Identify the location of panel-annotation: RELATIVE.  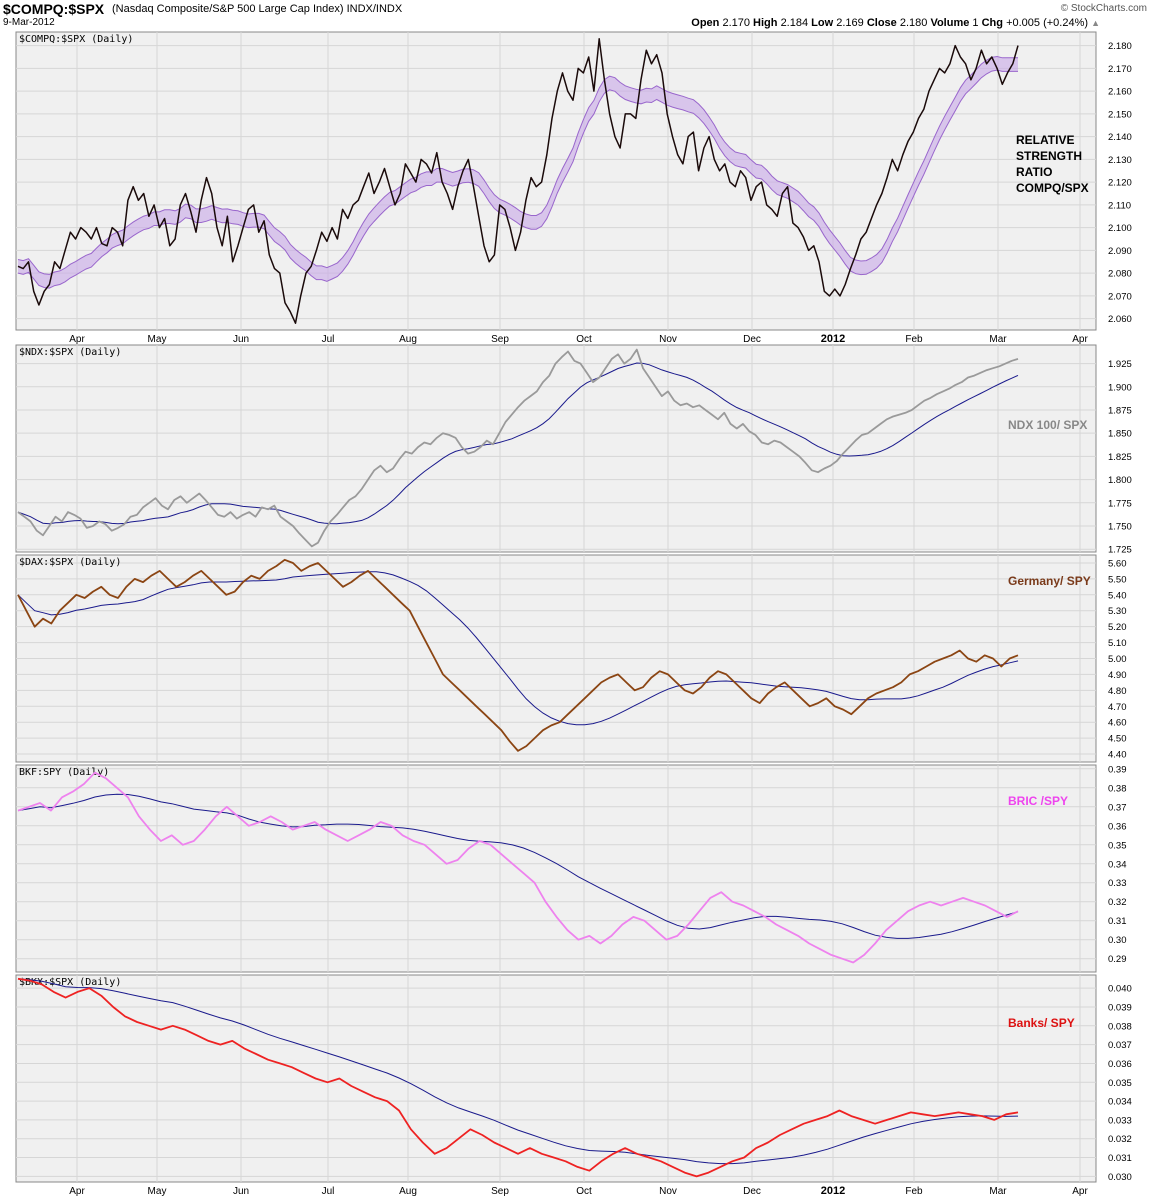
(1045, 140).